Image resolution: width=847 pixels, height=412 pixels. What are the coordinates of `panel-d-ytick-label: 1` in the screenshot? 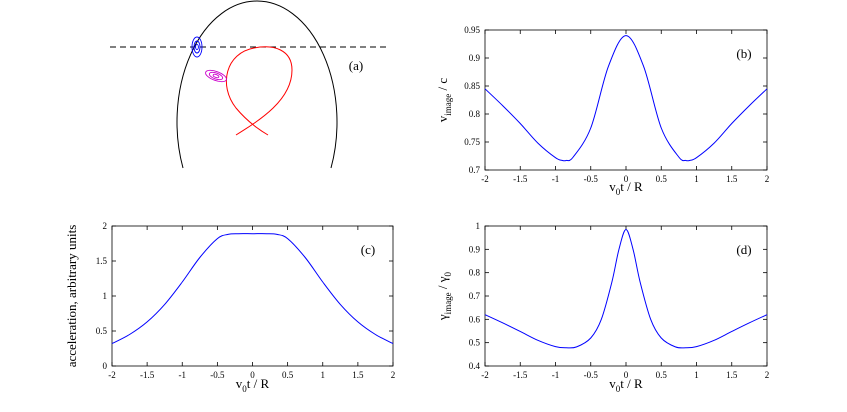 It's located at (478, 226).